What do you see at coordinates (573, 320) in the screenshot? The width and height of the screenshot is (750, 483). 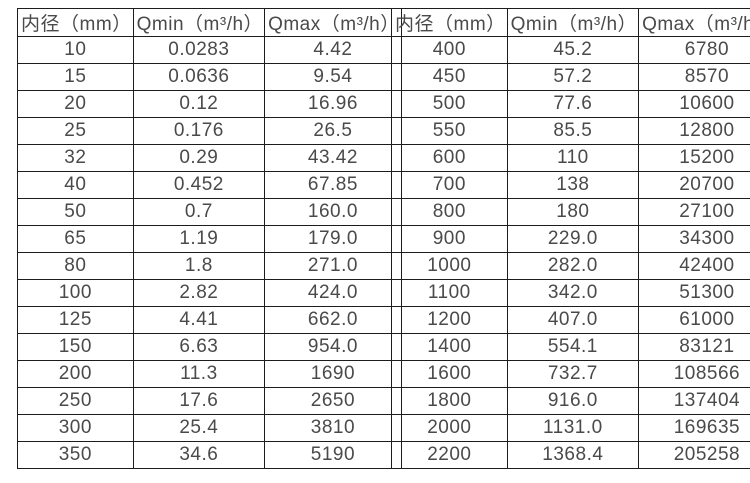 I see `table-cell: 407.0` at bounding box center [573, 320].